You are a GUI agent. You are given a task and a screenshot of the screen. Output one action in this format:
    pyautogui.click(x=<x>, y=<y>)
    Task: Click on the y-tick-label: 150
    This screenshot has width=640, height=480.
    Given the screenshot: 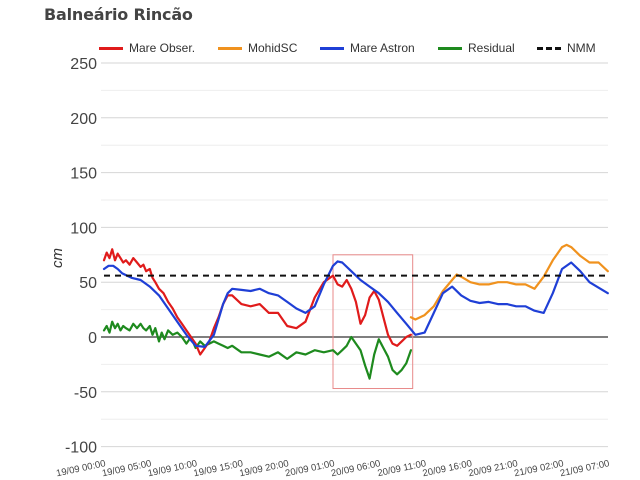 What is the action you would take?
    pyautogui.click(x=83, y=174)
    